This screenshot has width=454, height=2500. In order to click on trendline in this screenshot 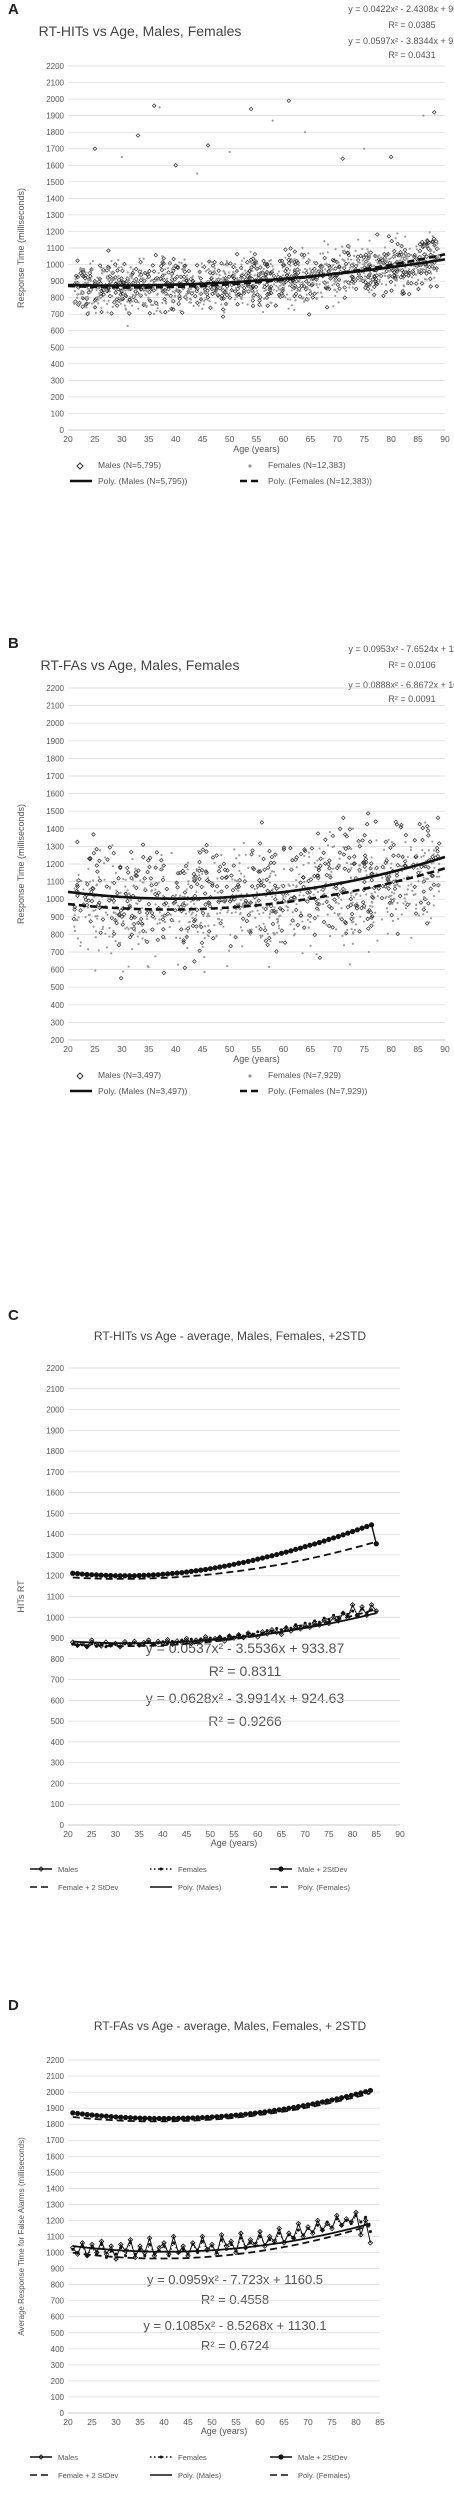, I will do `click(221, 2107)`.